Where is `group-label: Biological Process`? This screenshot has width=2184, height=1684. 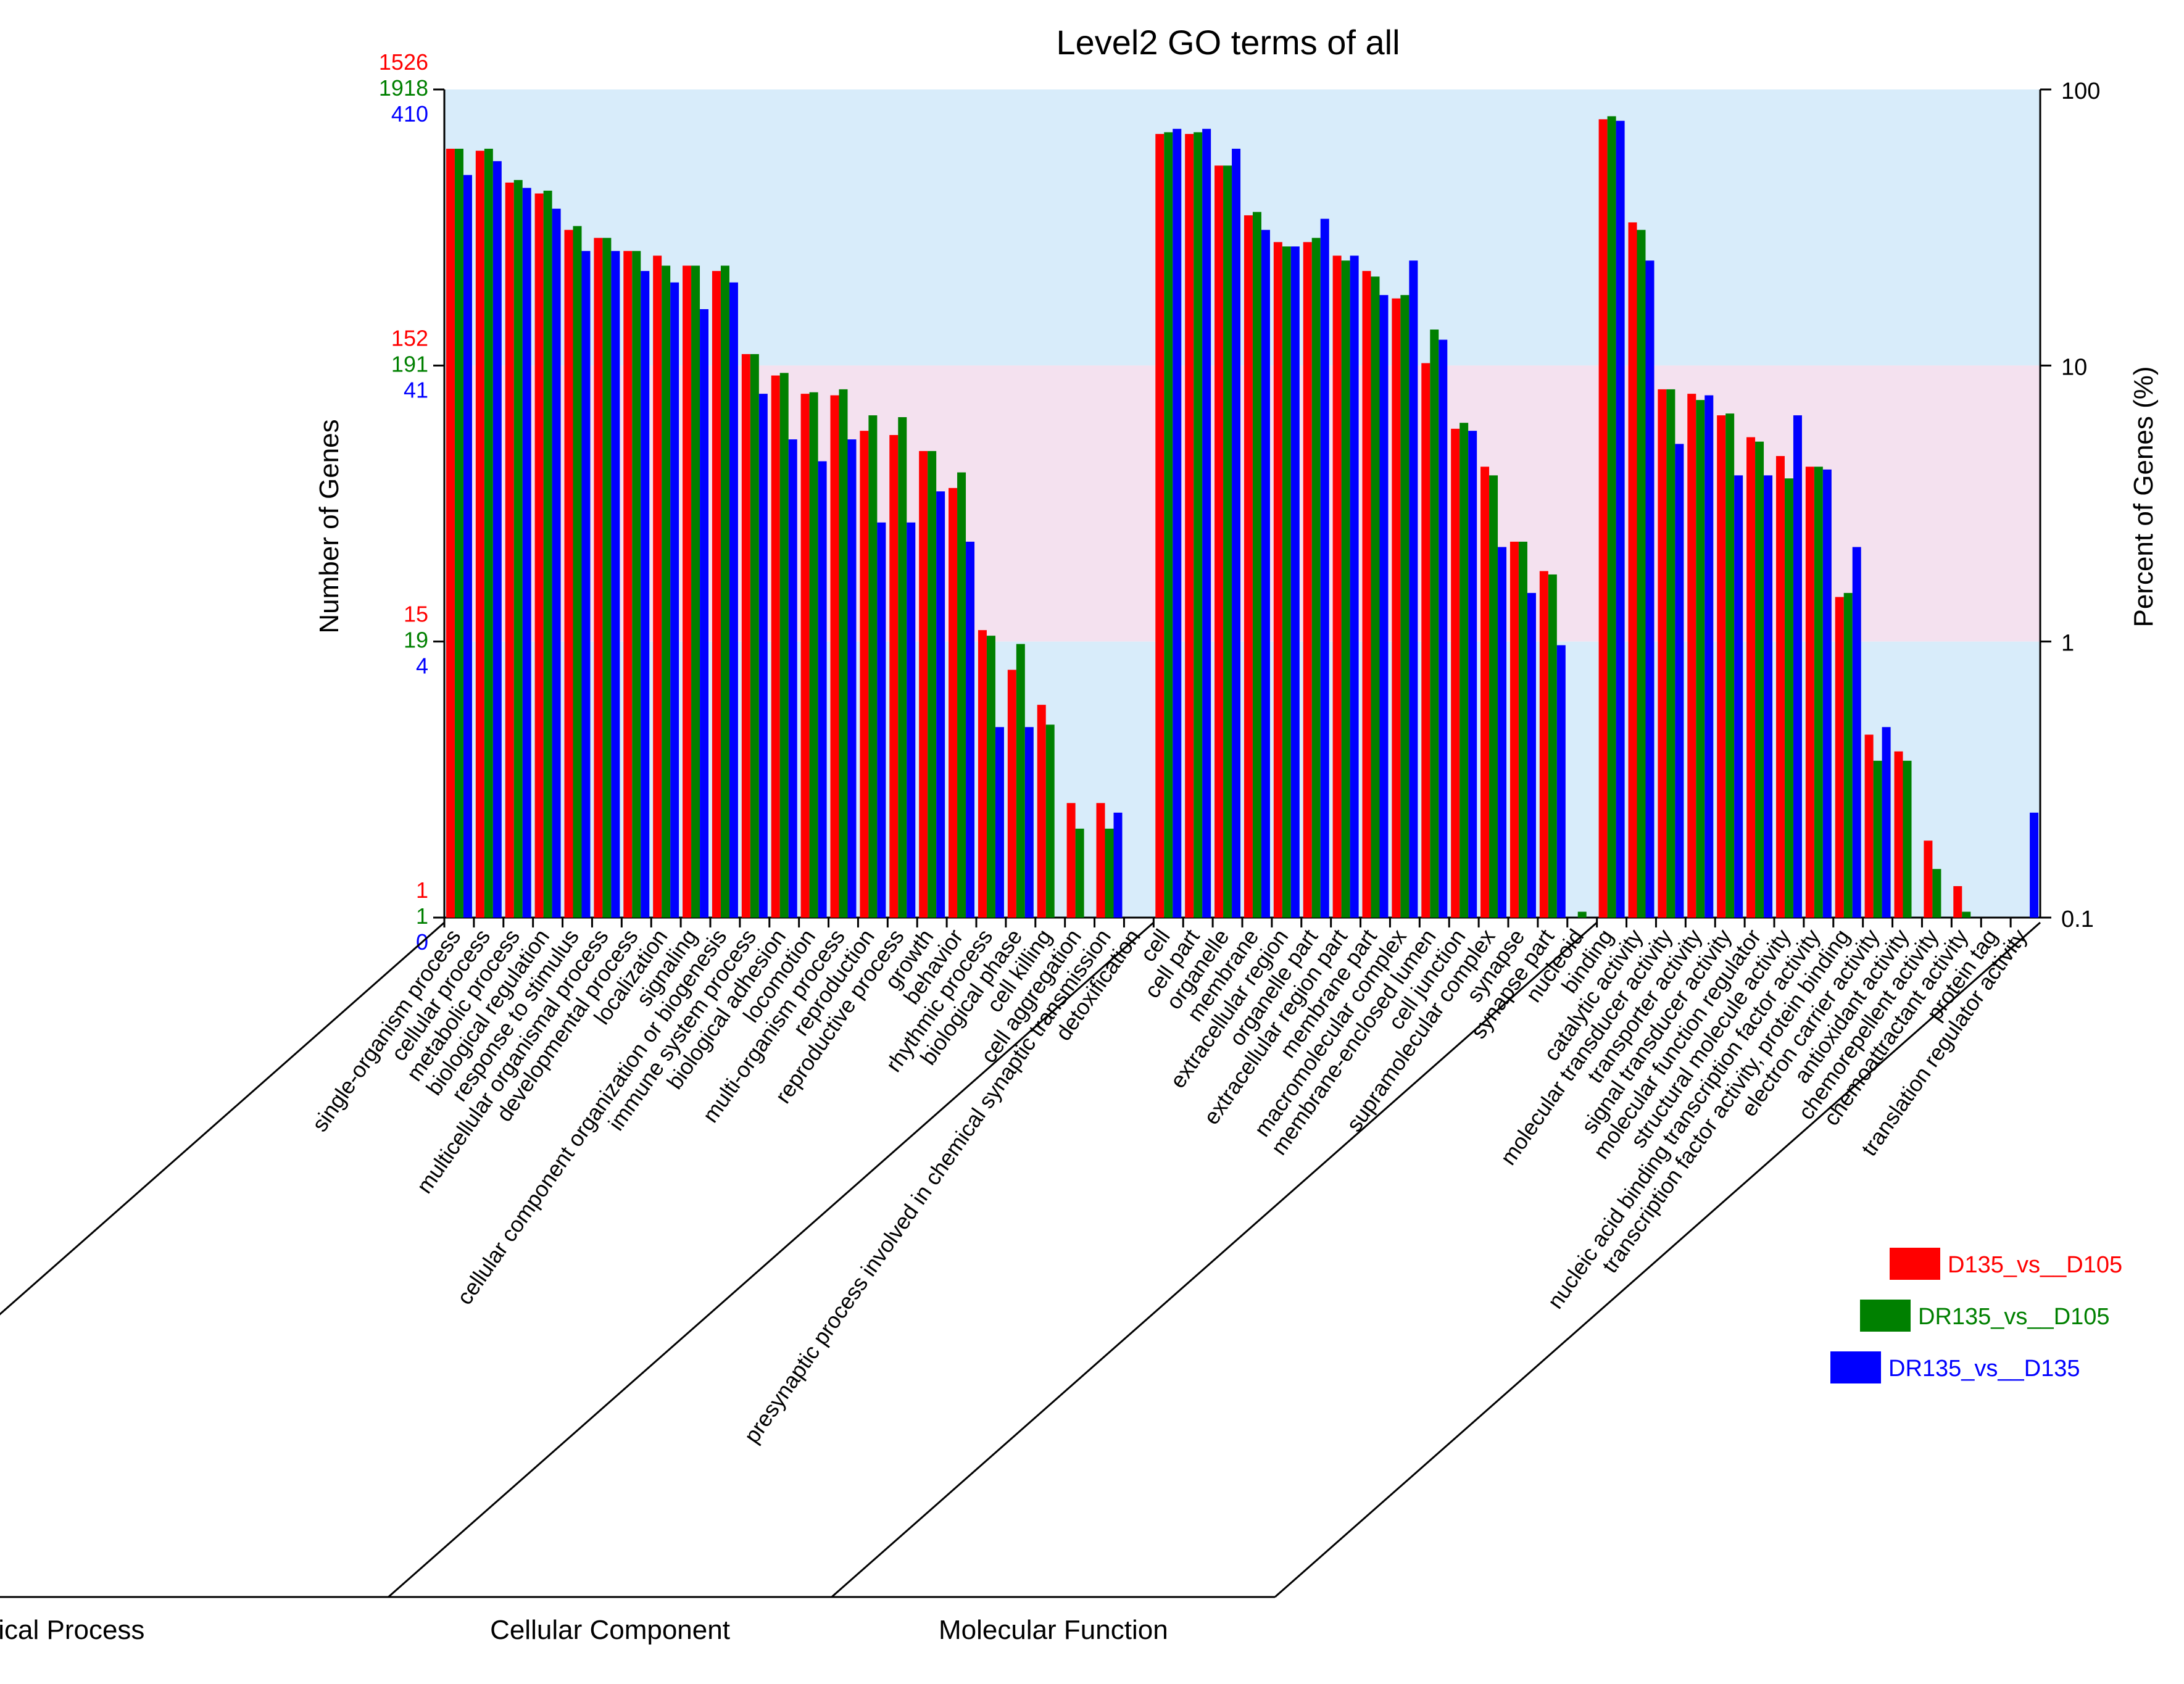 group-label: Biological Process is located at coordinates (72, 1630).